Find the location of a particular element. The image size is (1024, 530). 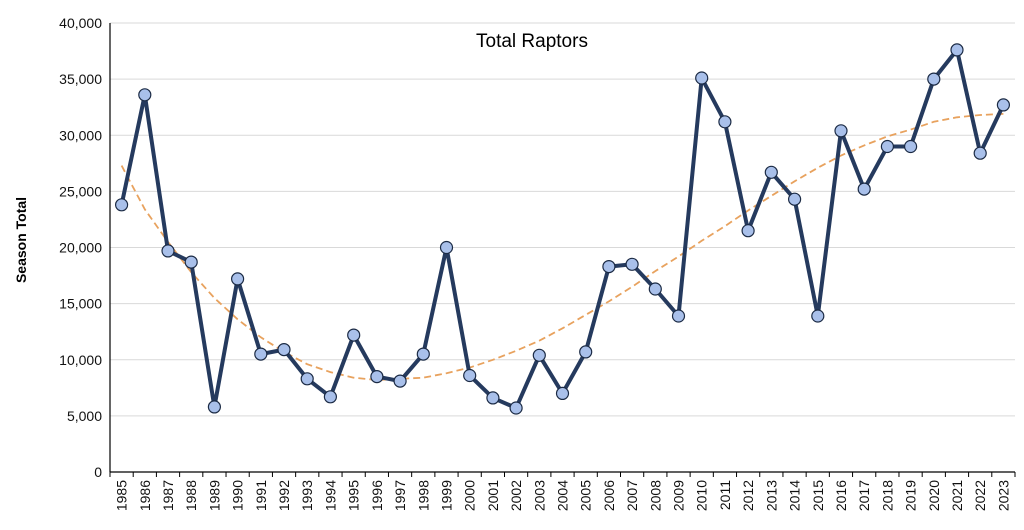

x-tick-label: 2018 is located at coordinates (887, 495).